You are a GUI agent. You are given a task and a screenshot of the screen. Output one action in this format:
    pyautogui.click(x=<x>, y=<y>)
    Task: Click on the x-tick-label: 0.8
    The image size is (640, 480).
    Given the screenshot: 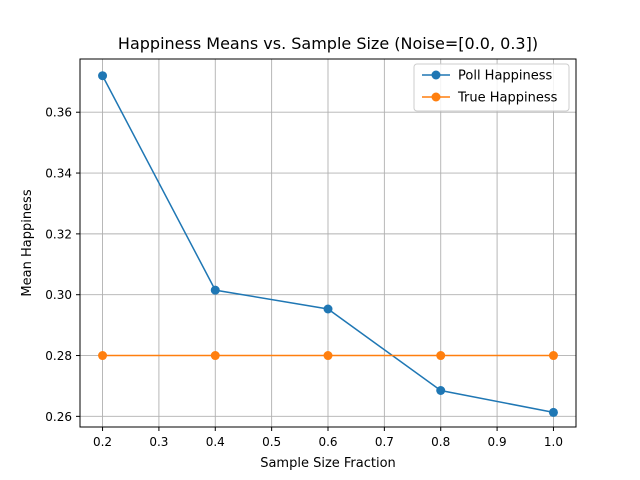 What is the action you would take?
    pyautogui.click(x=440, y=442)
    